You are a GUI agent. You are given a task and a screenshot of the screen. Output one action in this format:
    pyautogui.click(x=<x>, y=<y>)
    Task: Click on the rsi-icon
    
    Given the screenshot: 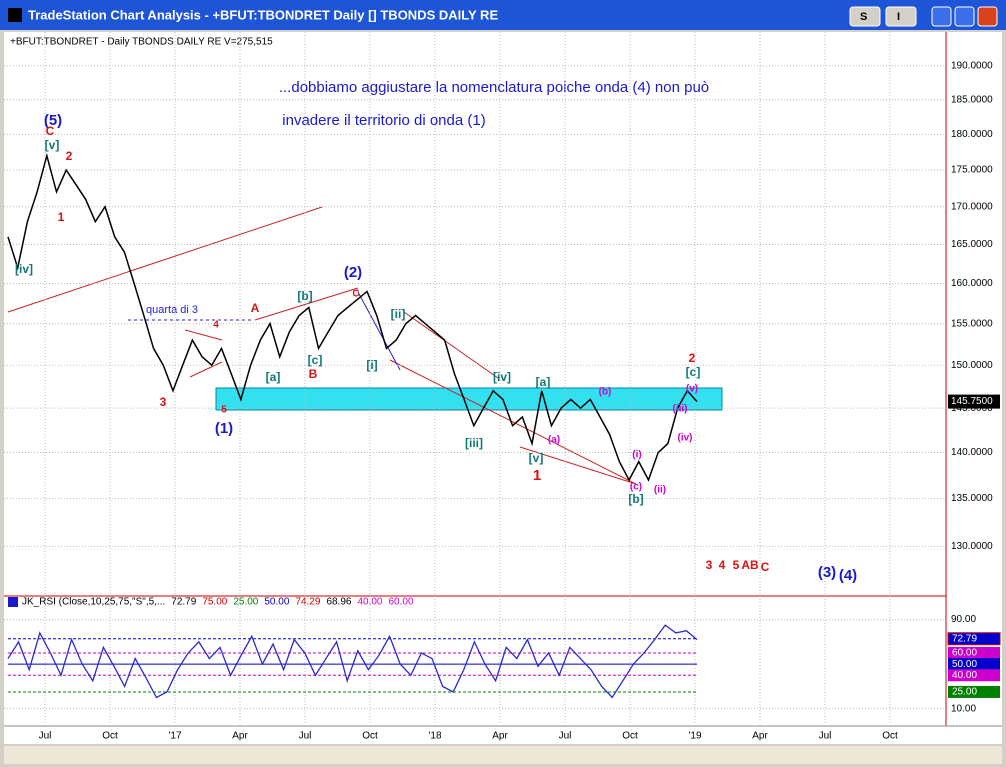 What is the action you would take?
    pyautogui.click(x=13, y=602)
    